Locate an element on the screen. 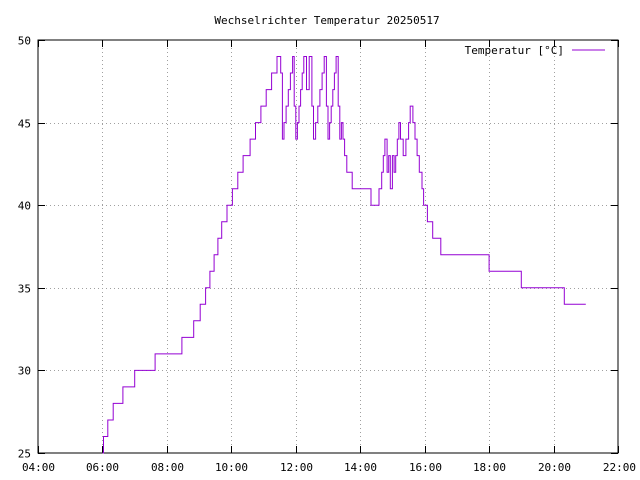 The width and height of the screenshot is (640, 480). y-axis-tick-labels: 25 30 35 40 45 50 is located at coordinates (24, 248).